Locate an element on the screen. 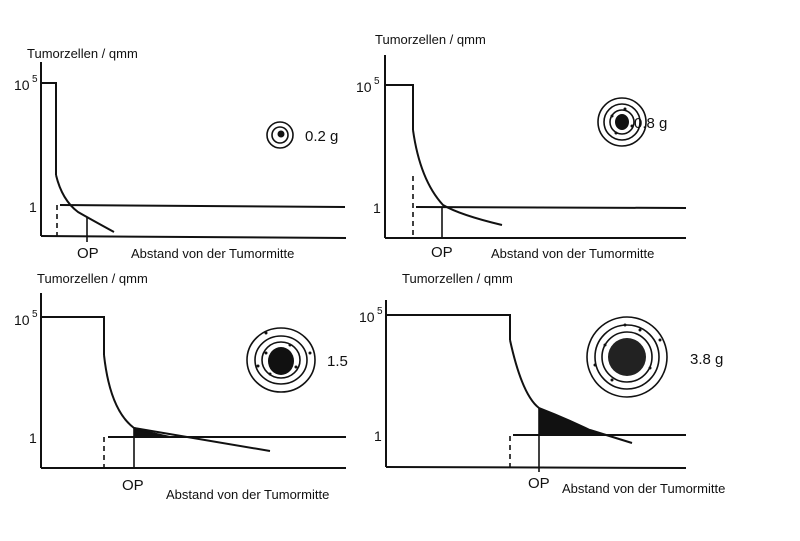  tumor-weight: 0.2 g is located at coordinates (321, 136).